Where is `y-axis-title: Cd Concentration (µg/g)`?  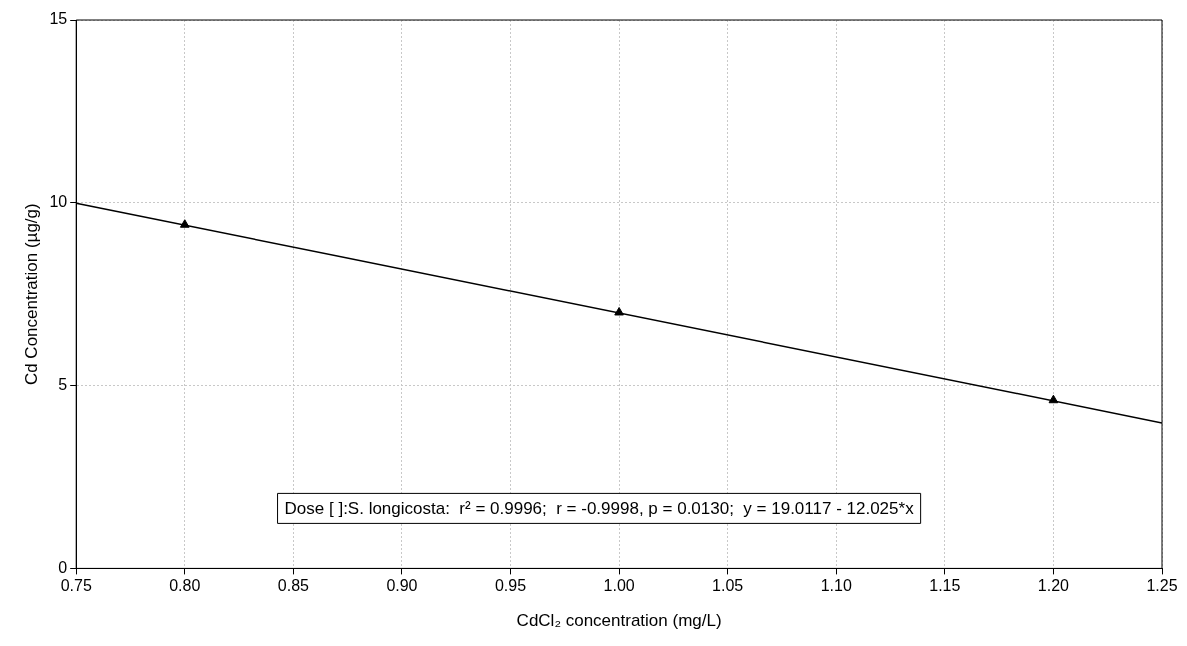
y-axis-title: Cd Concentration (µg/g) is located at coordinates (31, 294).